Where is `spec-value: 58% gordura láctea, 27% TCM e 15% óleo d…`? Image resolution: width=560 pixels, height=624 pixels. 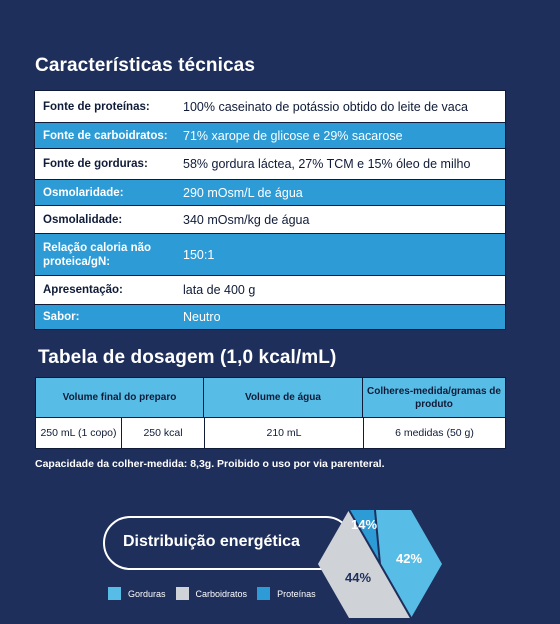
spec-value: 58% gordura láctea, 27% TCM e 15% óleo d… is located at coordinates (327, 164).